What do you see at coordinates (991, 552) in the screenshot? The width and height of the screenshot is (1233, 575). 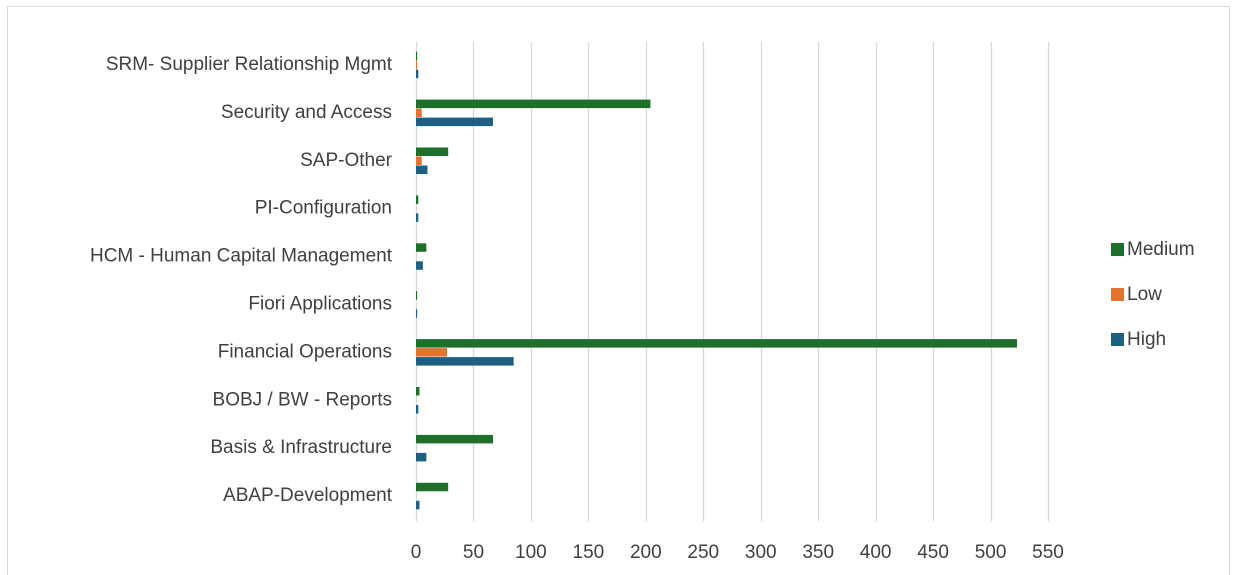 I see `x-tick-label: 500` at bounding box center [991, 552].